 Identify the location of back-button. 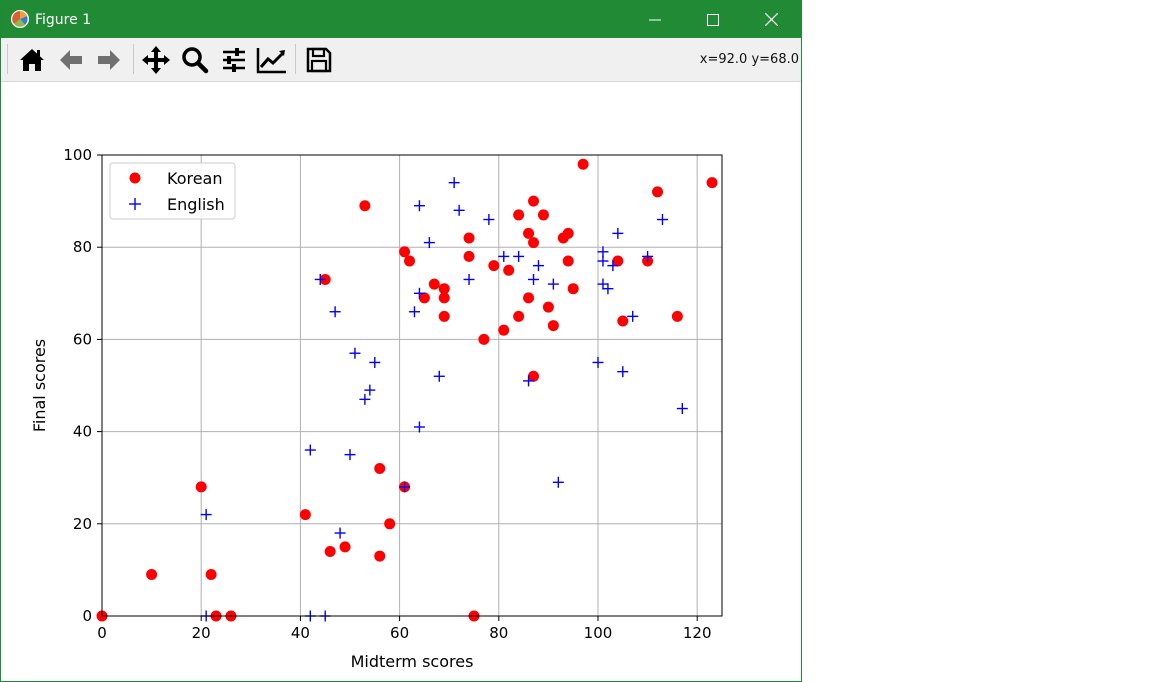
(71, 60).